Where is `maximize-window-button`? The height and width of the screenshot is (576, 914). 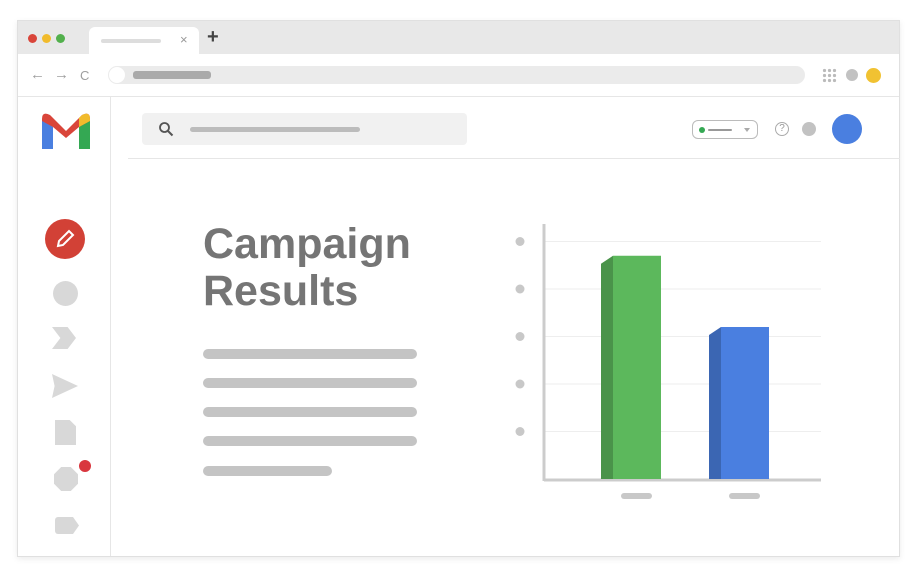
maximize-window-button is located at coordinates (60, 38).